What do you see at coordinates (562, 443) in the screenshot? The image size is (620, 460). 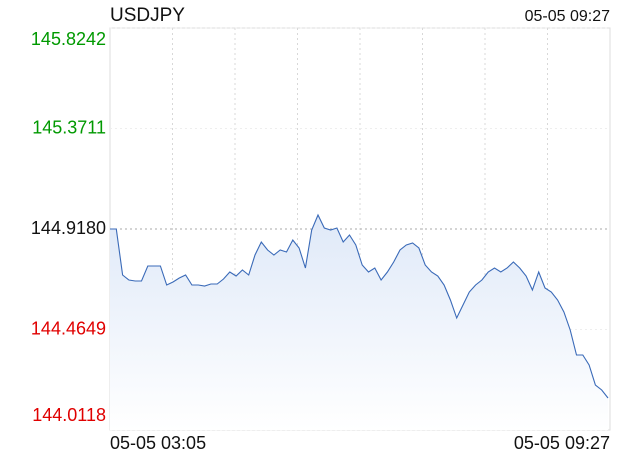 I see `x-tick-label: 05-05 09:27` at bounding box center [562, 443].